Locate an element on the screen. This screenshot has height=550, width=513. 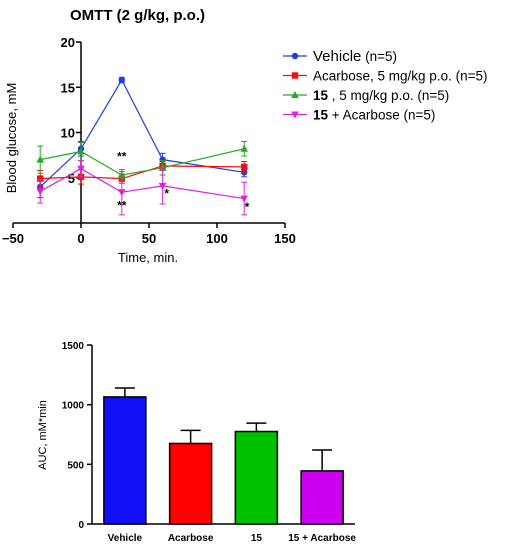
legend-label: Acarbose, 5 mg/kg p.o. (n=5) is located at coordinates (400, 76).